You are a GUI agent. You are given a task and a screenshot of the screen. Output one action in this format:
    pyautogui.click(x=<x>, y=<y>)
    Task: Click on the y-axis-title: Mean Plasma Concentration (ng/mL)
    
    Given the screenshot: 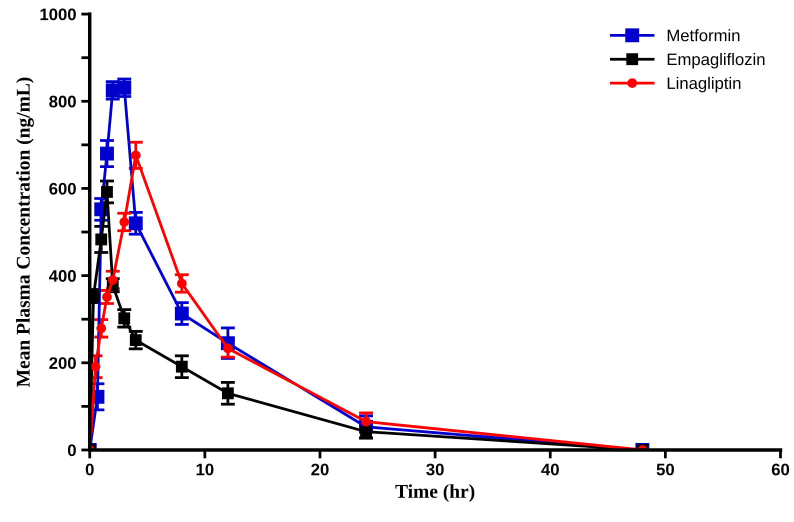 What is the action you would take?
    pyautogui.click(x=25, y=232)
    